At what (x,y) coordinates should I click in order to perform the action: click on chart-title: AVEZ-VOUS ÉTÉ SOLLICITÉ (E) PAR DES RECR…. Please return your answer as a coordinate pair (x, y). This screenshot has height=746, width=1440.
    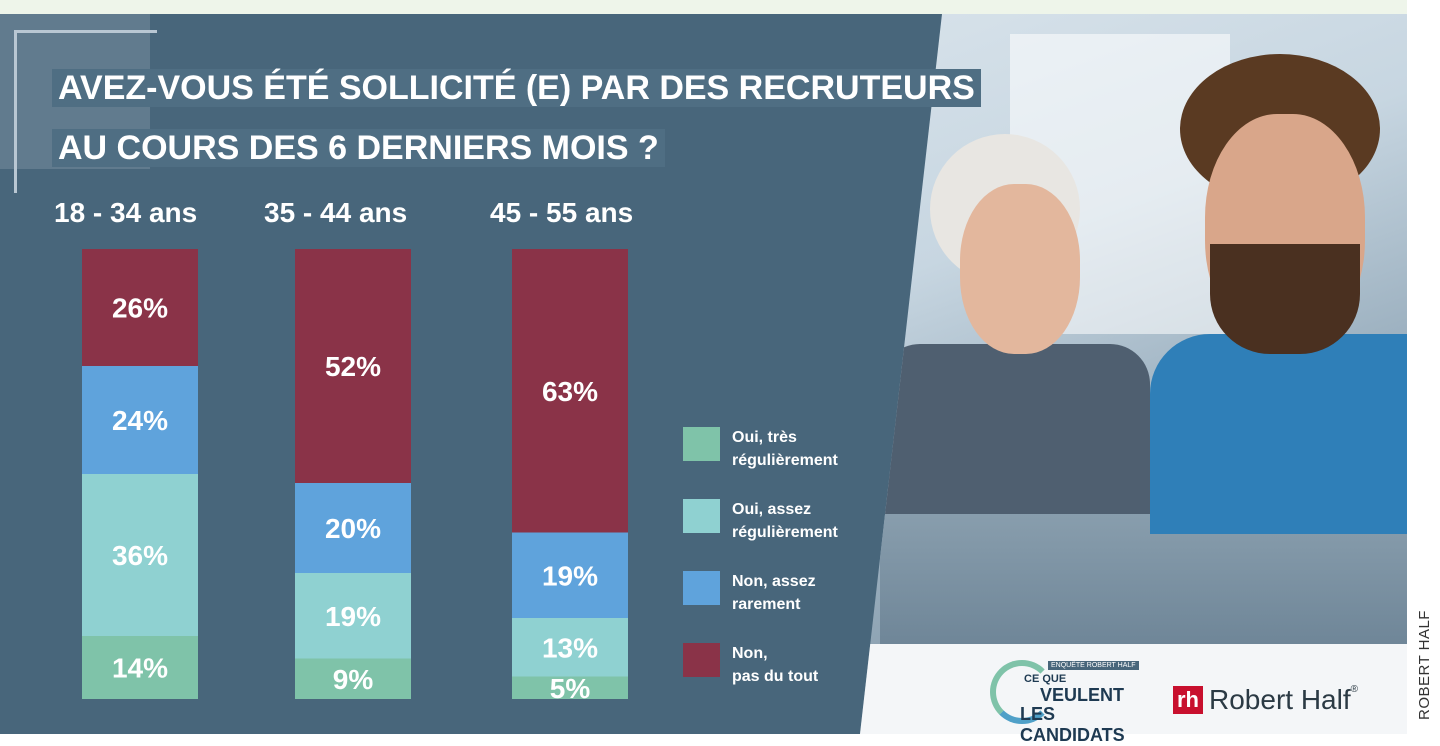
    Looking at the image, I should click on (516, 118).